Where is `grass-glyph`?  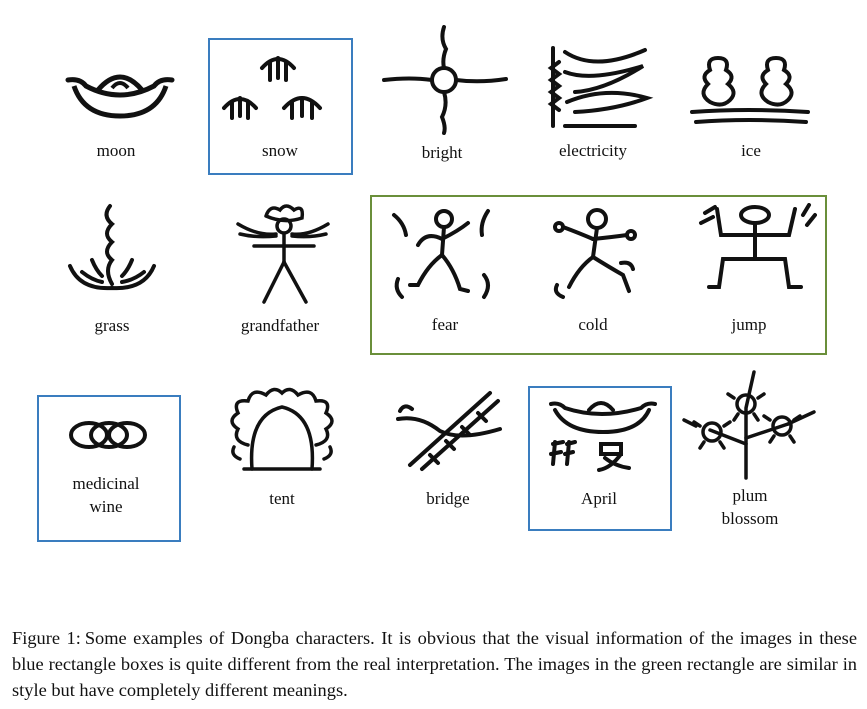 grass-glyph is located at coordinates (112, 250).